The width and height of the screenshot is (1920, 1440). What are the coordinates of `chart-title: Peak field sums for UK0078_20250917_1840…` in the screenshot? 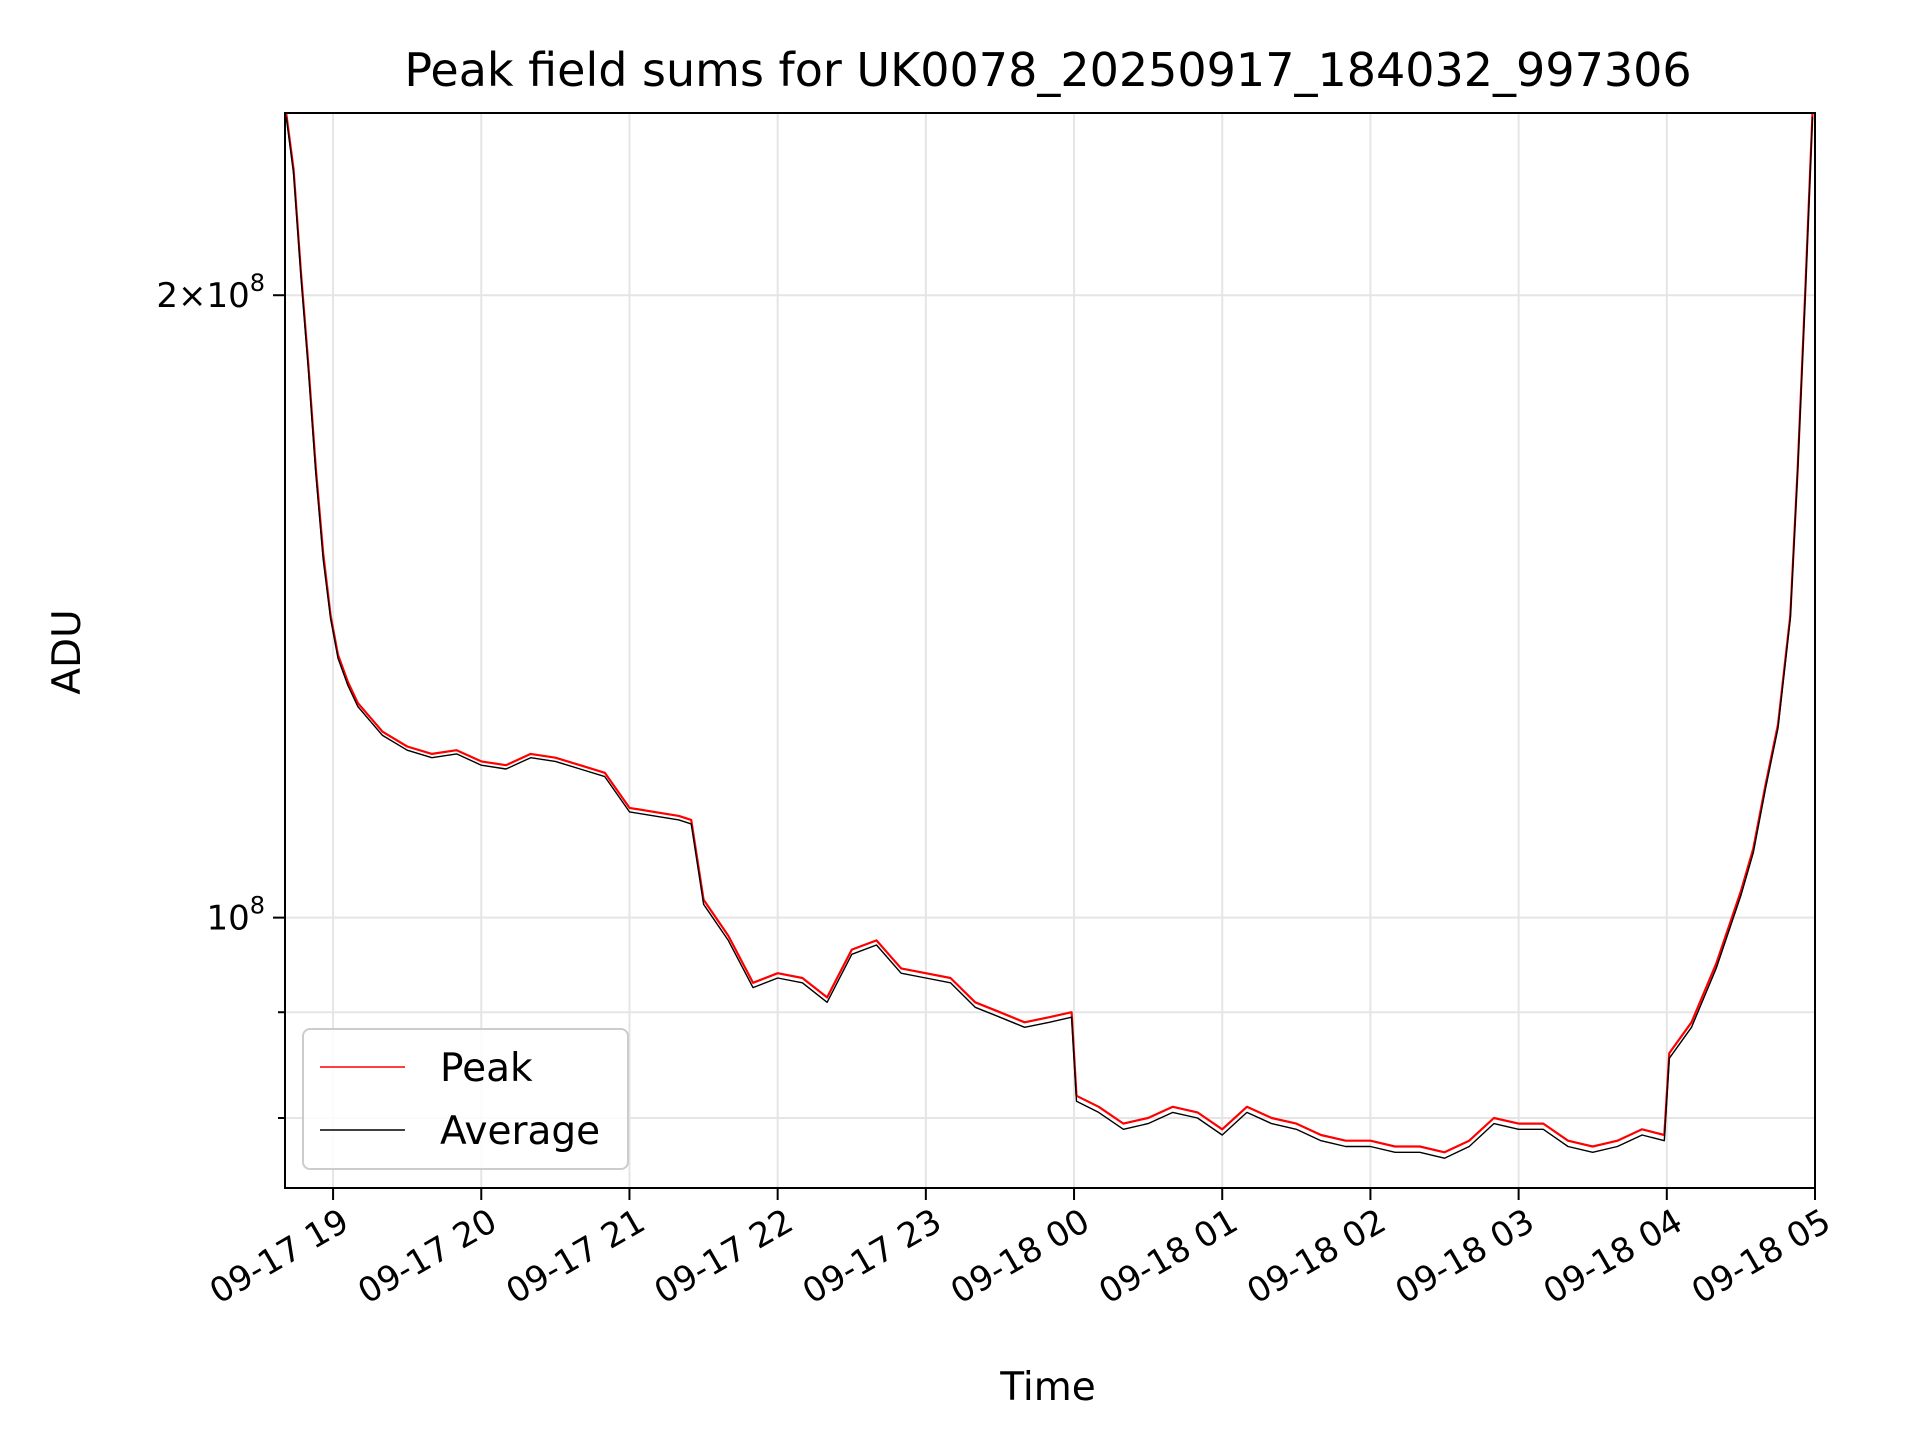 It's located at (1047, 70).